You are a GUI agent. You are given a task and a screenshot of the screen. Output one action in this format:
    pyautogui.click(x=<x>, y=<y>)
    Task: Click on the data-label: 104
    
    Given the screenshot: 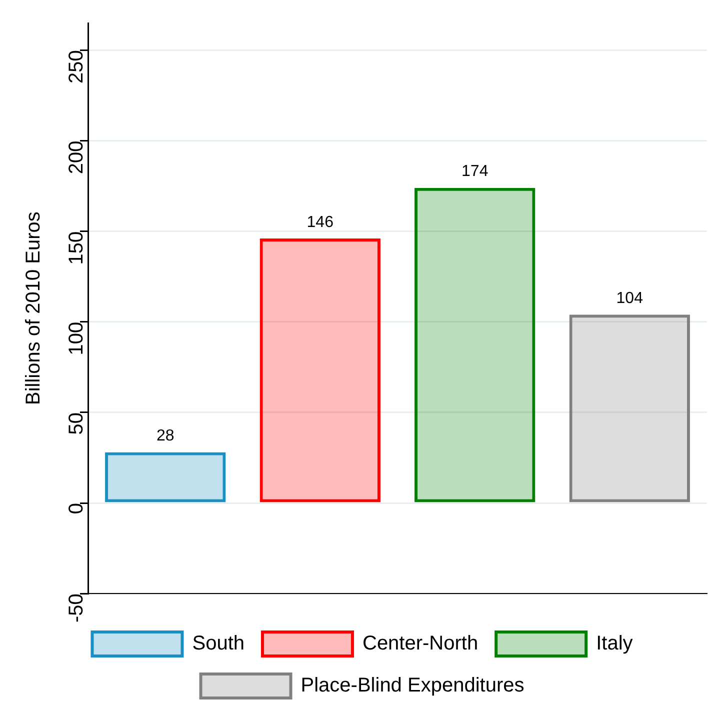 What is the action you would take?
    pyautogui.click(x=630, y=299)
    